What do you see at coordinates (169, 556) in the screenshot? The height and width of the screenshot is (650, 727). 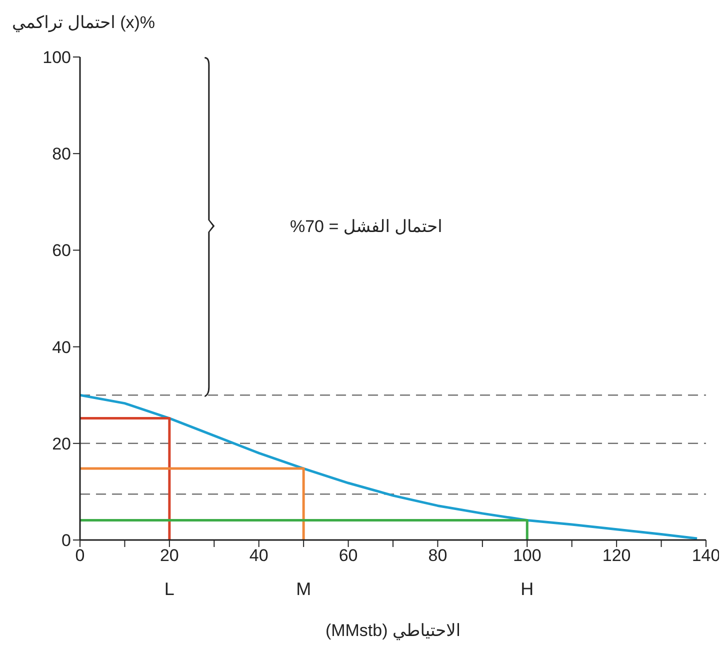 I see `x-tick-label: 20` at bounding box center [169, 556].